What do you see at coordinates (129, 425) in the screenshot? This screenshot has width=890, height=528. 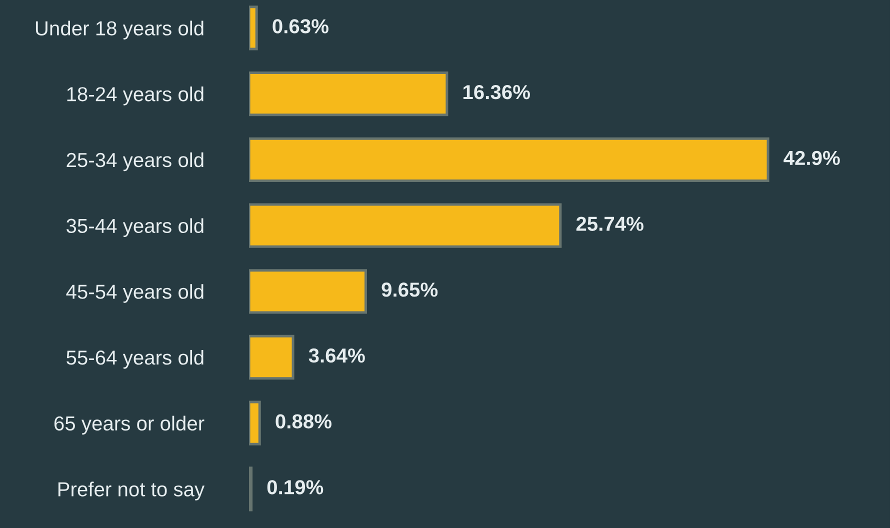 I see `y-tick-label: 65 years or older` at bounding box center [129, 425].